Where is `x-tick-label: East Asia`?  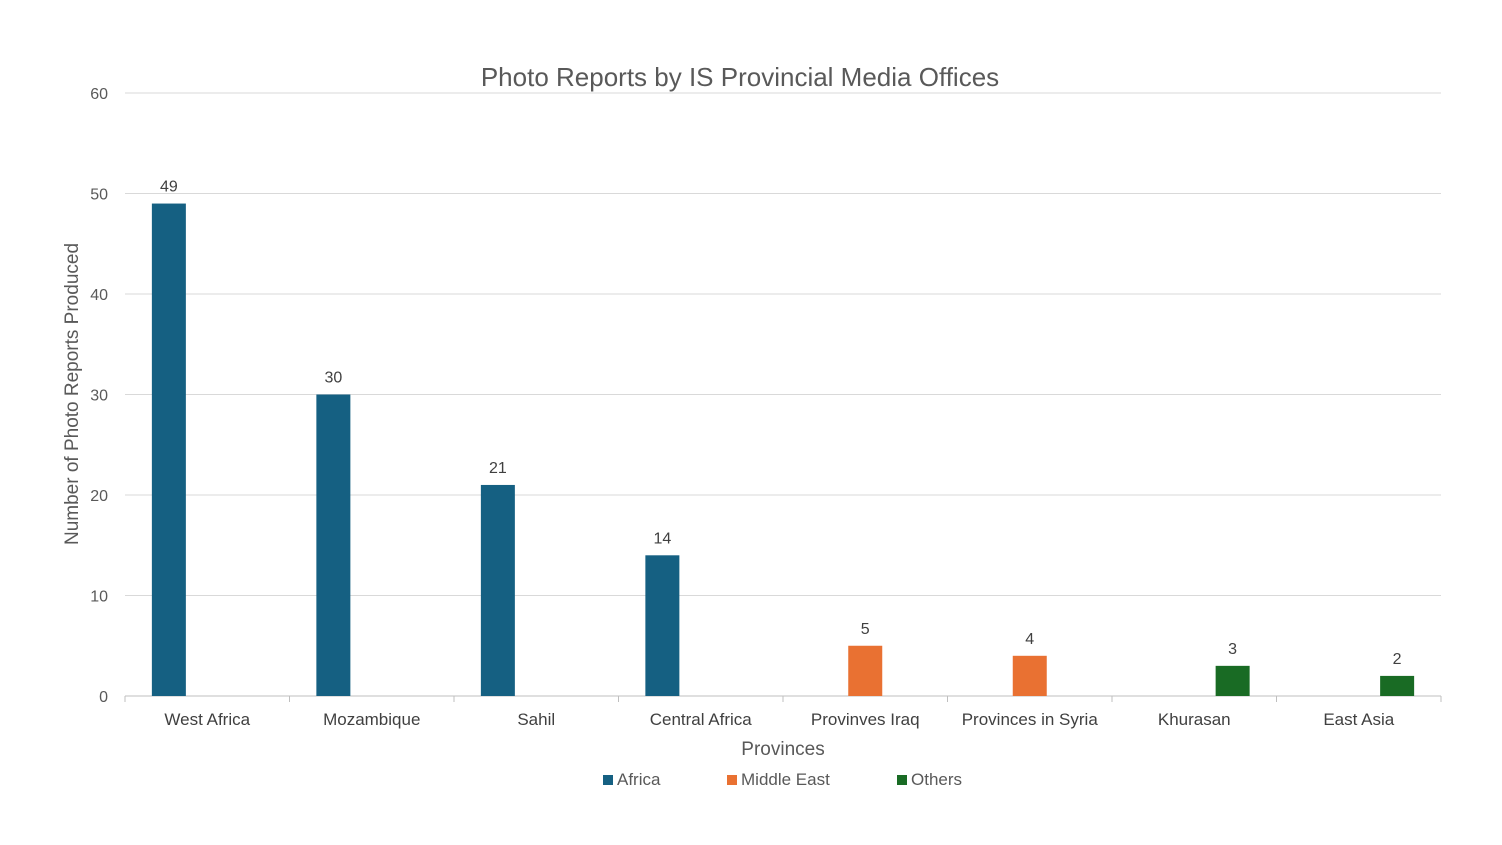 x-tick-label: East Asia is located at coordinates (1358, 719).